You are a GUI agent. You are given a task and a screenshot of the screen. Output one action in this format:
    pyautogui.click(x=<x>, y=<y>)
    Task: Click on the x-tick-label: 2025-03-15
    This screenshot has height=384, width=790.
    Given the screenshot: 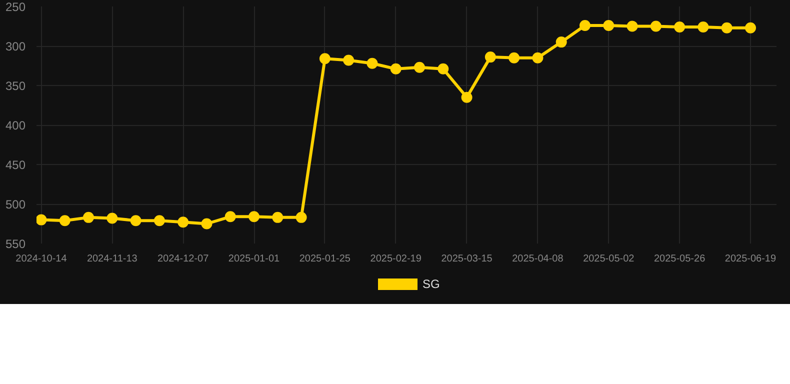 What is the action you would take?
    pyautogui.click(x=467, y=259)
    